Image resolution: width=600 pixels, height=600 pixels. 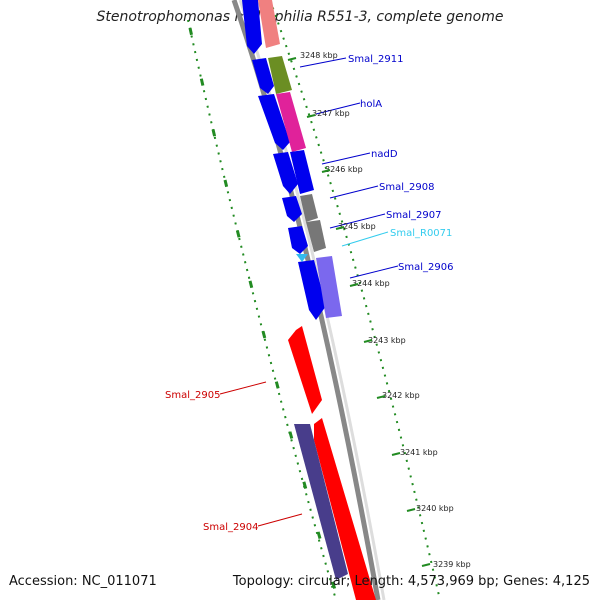 I want to click on gene-label-smal-r0071: Smal_R0071, so click(x=421, y=233).